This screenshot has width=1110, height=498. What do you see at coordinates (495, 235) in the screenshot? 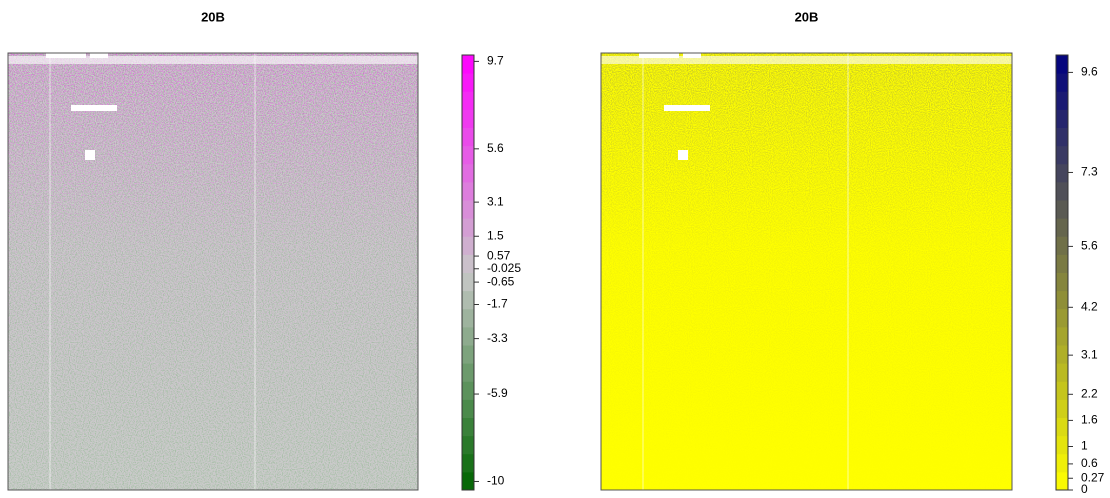
I see `colorbar-tick-label: 1.5` at bounding box center [495, 235].